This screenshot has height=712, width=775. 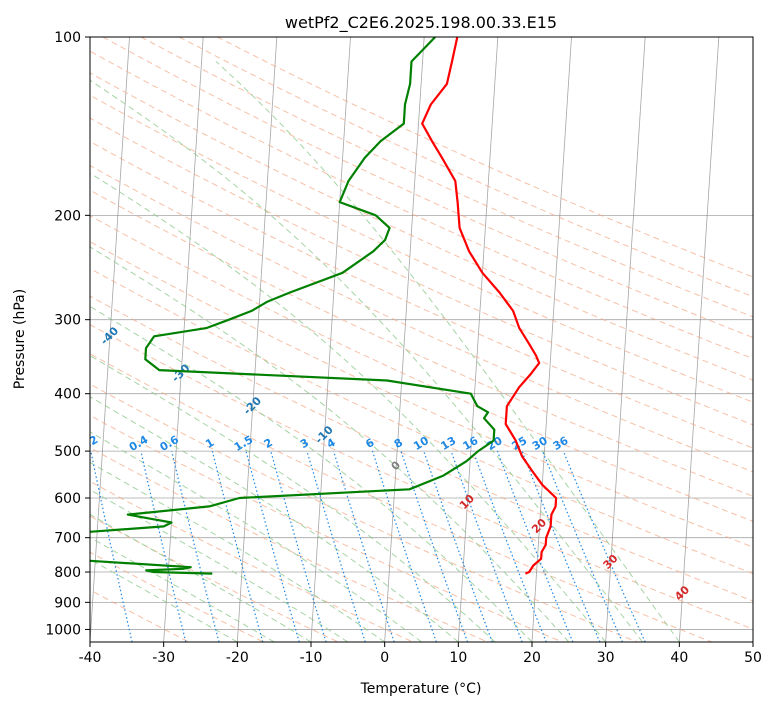 What do you see at coordinates (606, 658) in the screenshot?
I see `x-tick-label: 30` at bounding box center [606, 658].